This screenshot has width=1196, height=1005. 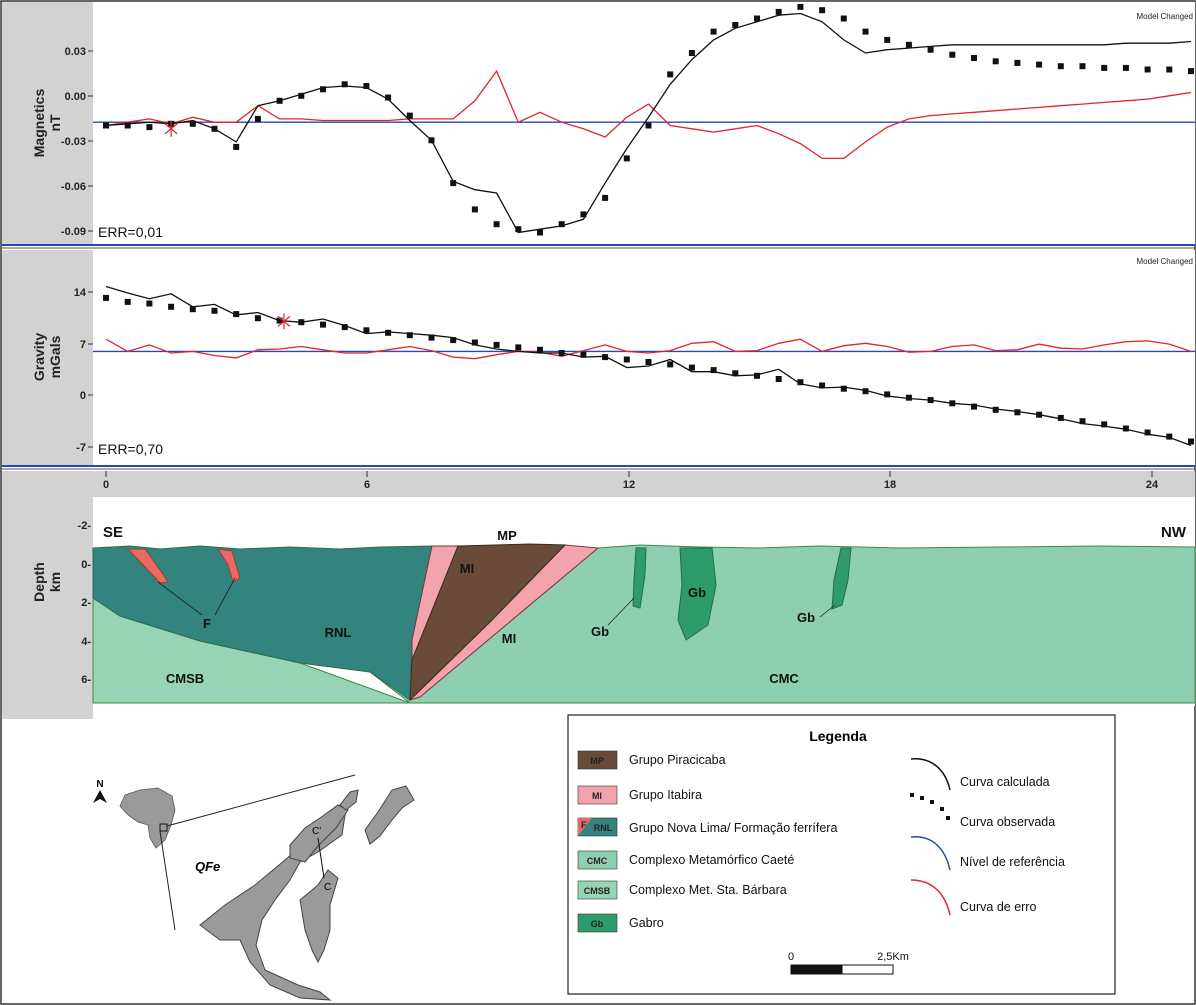 I want to click on depth-ytick-2: 2-, so click(x=86, y=603).